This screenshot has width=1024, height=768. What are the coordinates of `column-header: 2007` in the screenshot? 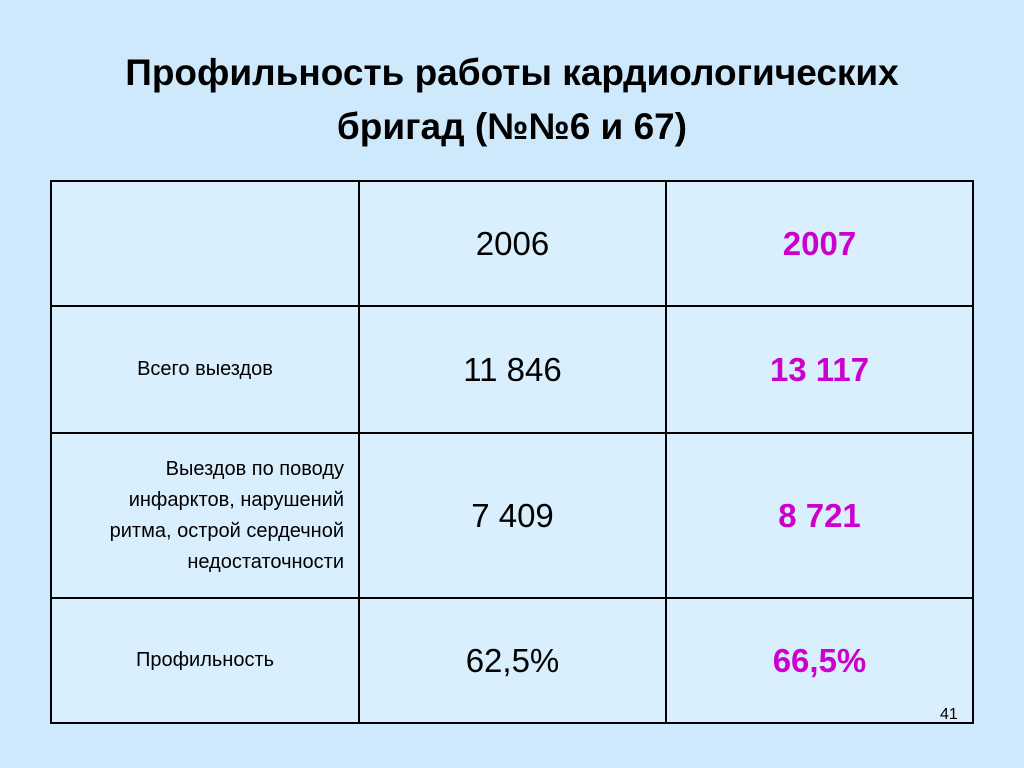 It's located at (819, 243).